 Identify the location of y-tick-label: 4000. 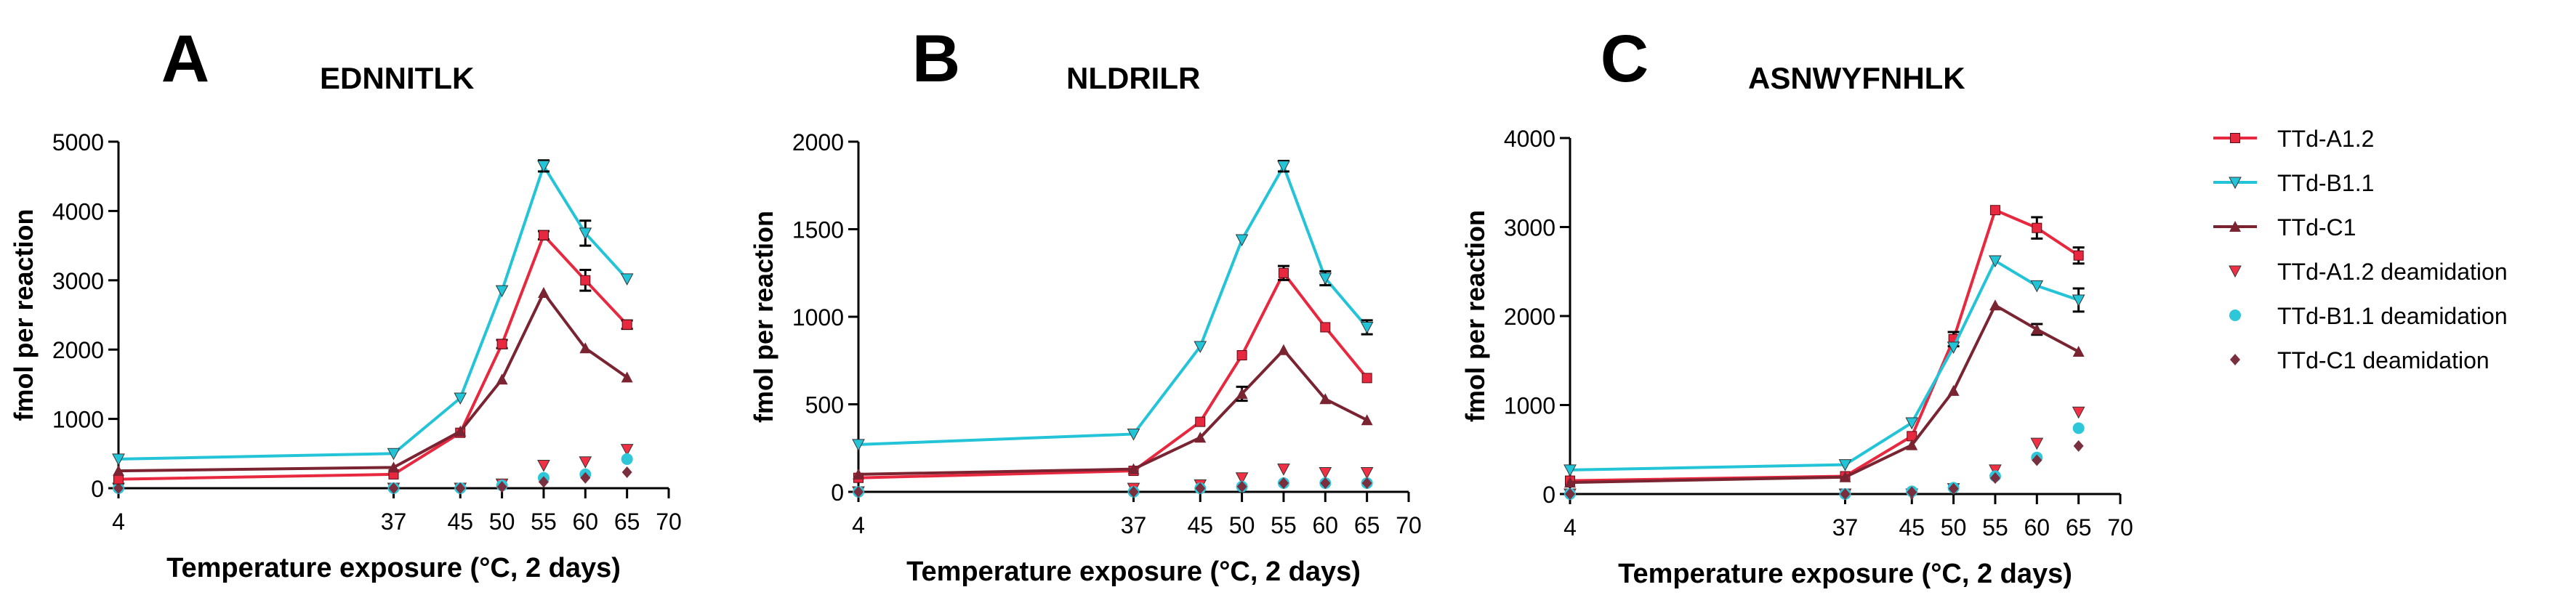
(1529, 139).